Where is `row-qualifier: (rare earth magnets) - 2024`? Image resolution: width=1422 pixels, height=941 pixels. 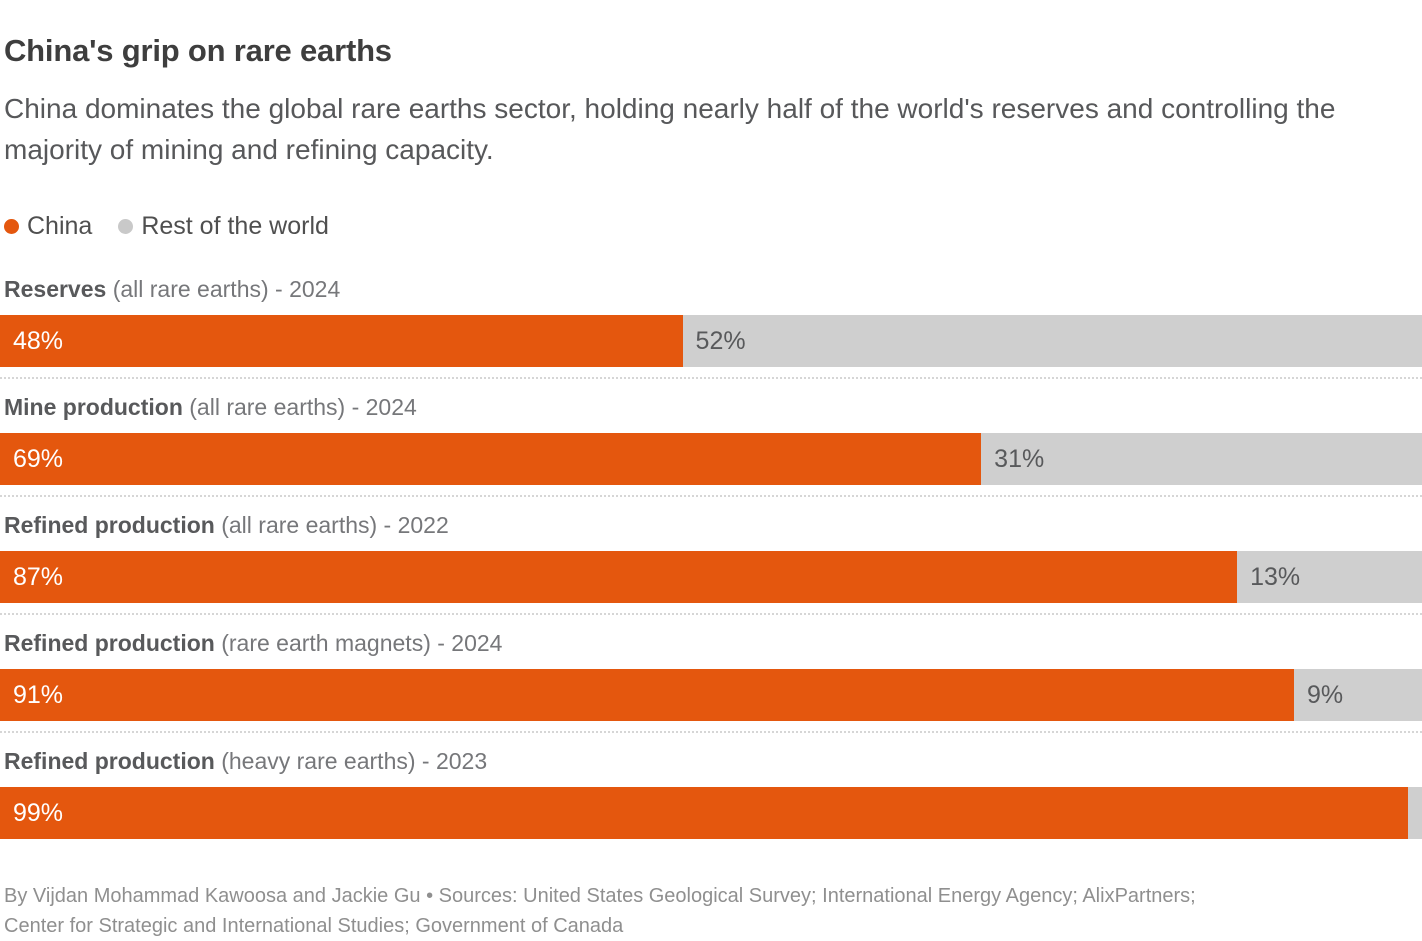
row-qualifier: (rare earth magnets) - 2024 is located at coordinates (362, 643).